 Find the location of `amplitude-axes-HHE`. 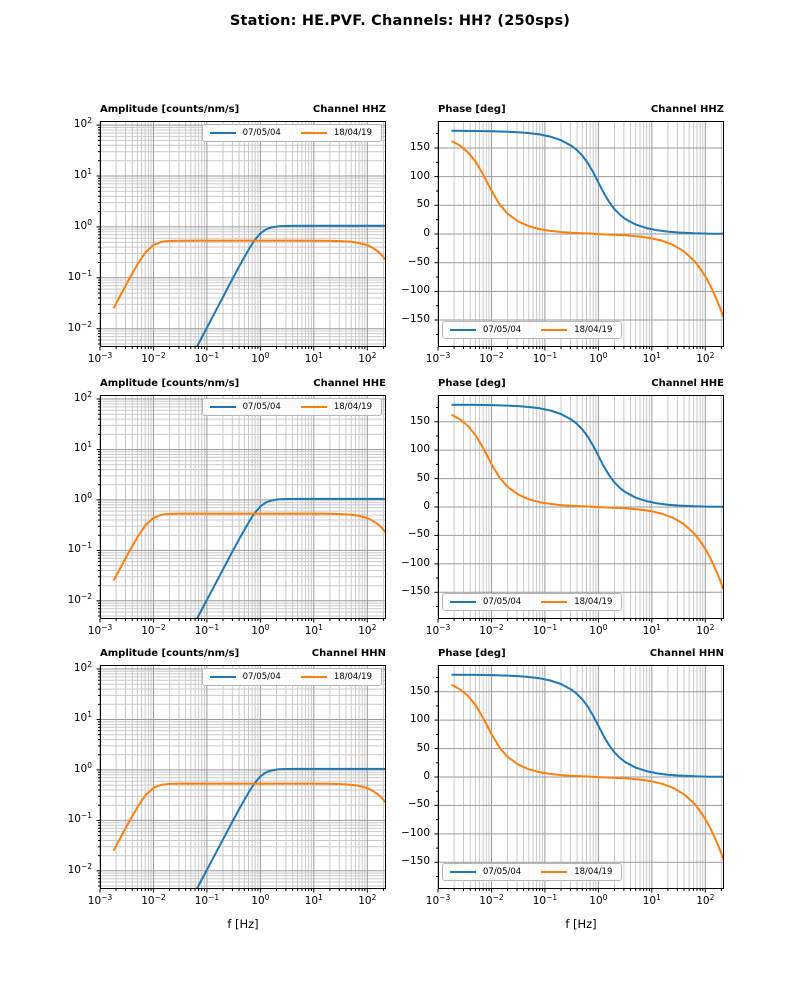

amplitude-axes-HHE is located at coordinates (241, 509).